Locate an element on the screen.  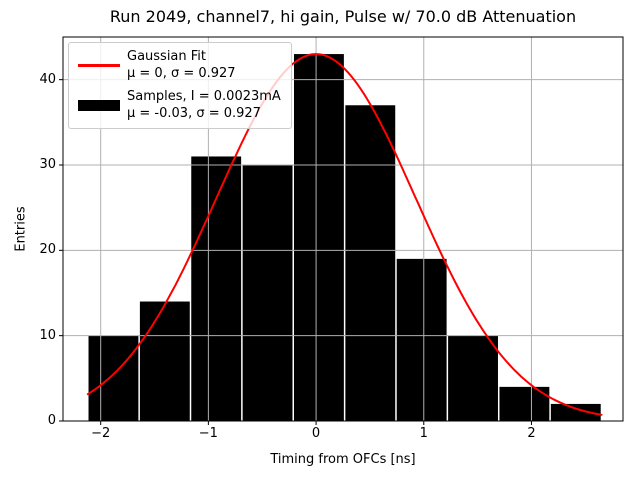
legend-label-line: Gaussian Fit is located at coordinates (167, 56).